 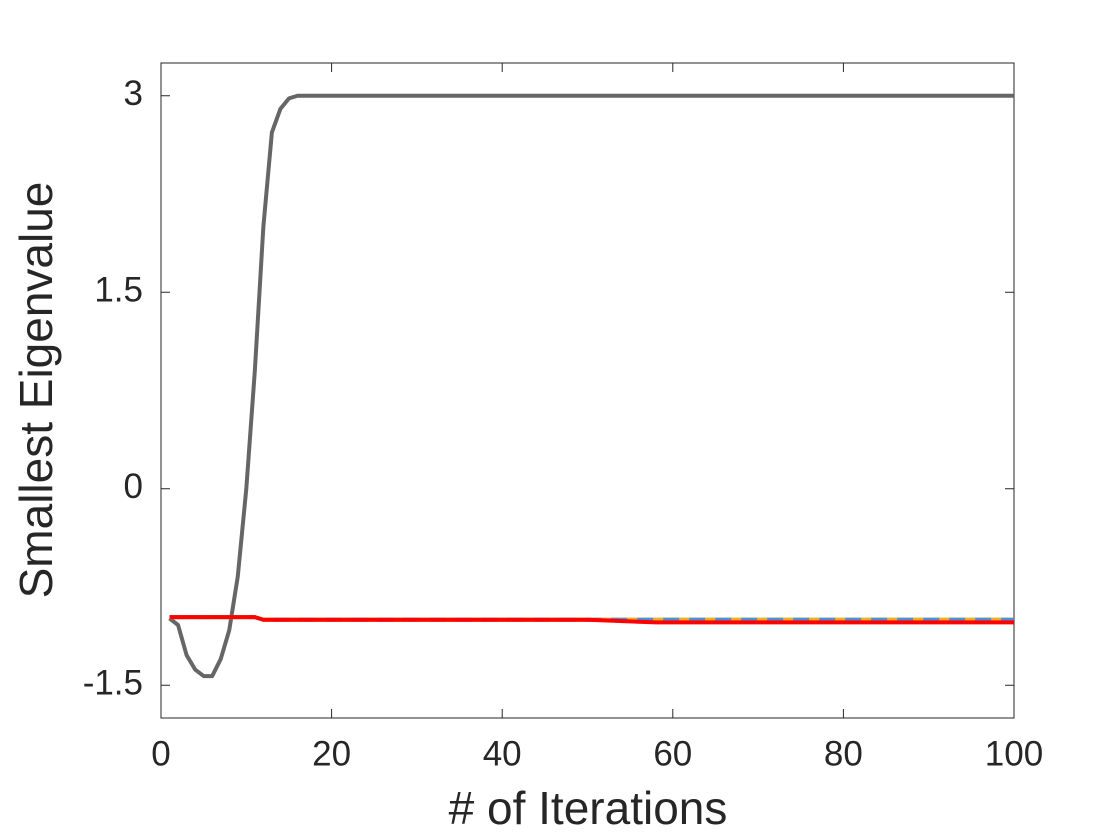 I want to click on y-tick-label: -1.5, so click(x=113, y=683).